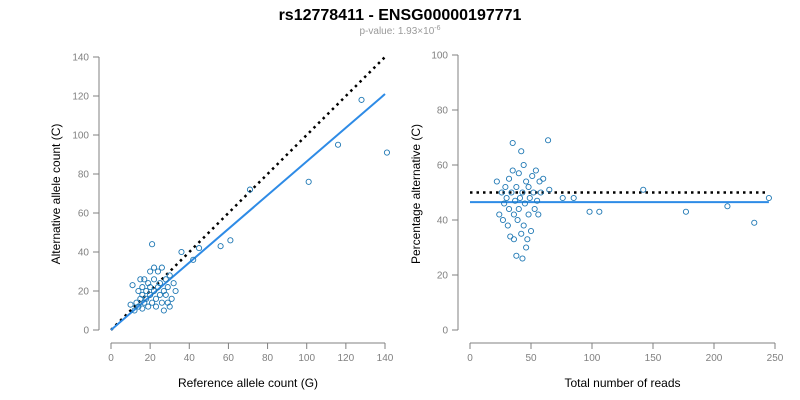 This screenshot has width=800, height=400. What do you see at coordinates (531, 358) in the screenshot?
I see `x-tick-label: 50` at bounding box center [531, 358].